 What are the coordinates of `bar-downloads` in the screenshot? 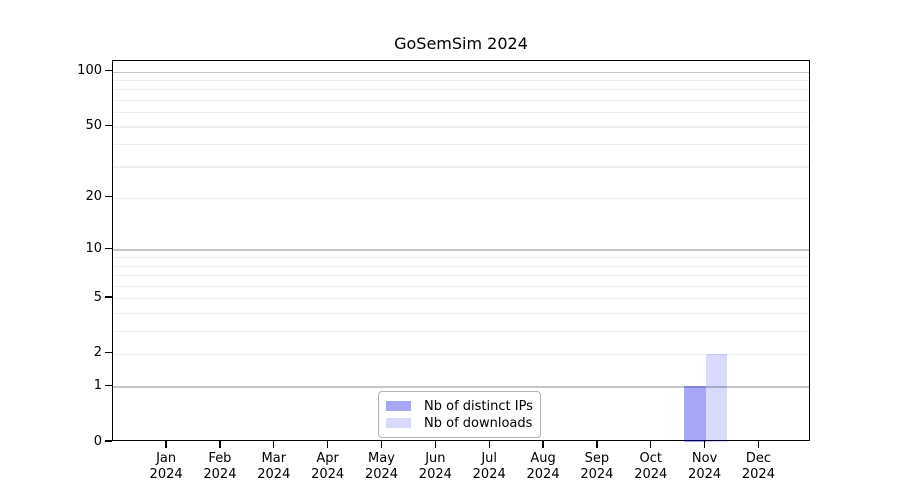 It's located at (716, 397).